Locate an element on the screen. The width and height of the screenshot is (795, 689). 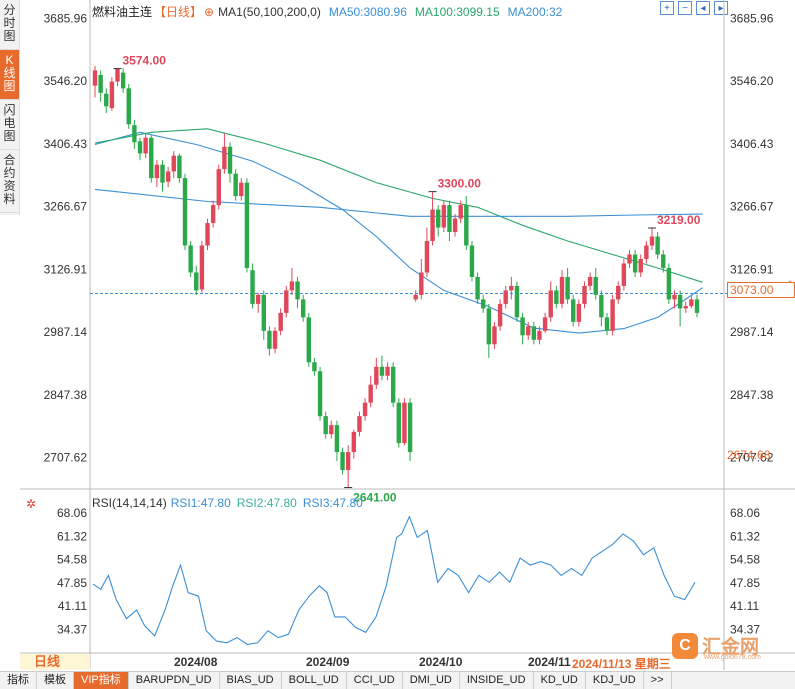
tab-inside: INSIDE_UD is located at coordinates (497, 680).